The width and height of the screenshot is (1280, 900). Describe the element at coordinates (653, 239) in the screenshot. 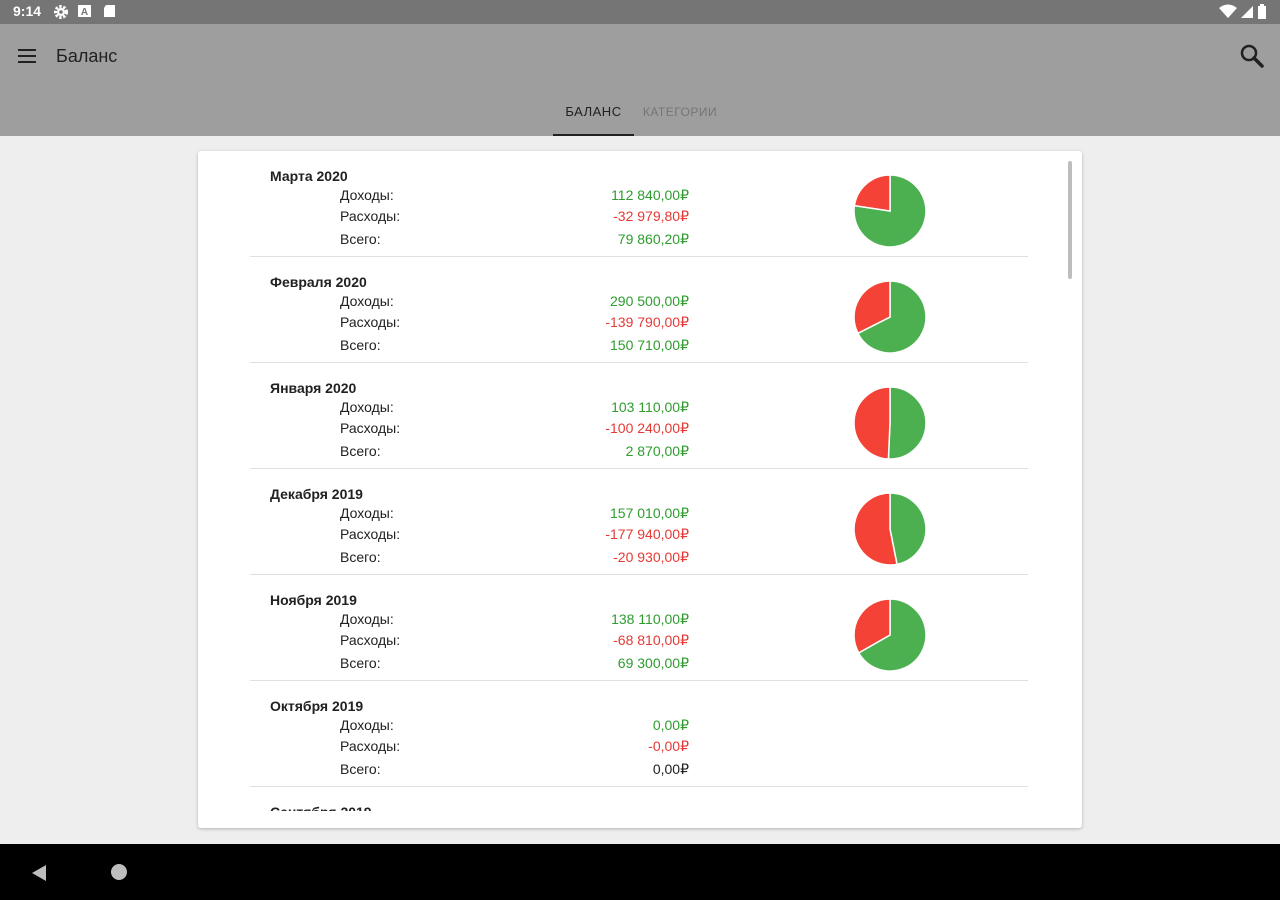

I see `total-value: 79 860,20₽` at that location.